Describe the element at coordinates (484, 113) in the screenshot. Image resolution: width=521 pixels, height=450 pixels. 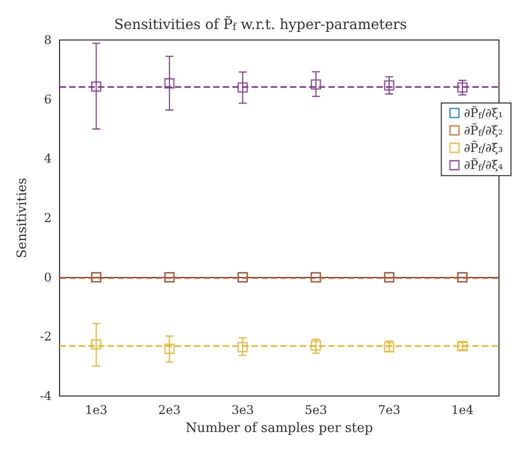
I see `legend-label: ∂P̃f/∂ξ₁` at that location.